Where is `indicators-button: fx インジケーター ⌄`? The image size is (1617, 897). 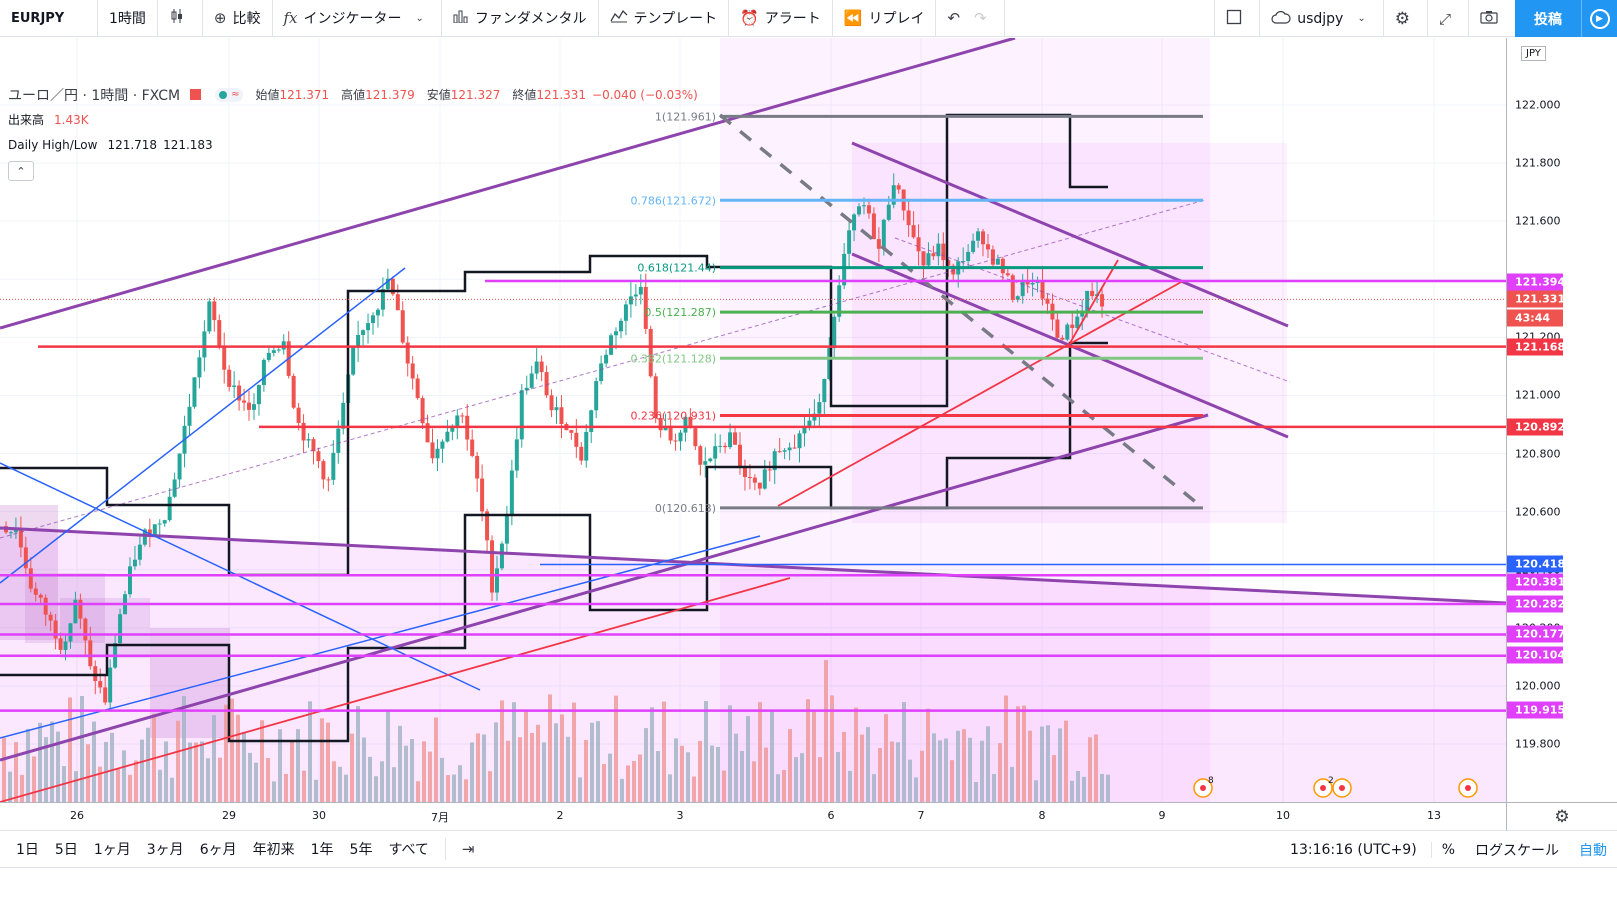 indicators-button: fx インジケーター ⌄ is located at coordinates (357, 18).